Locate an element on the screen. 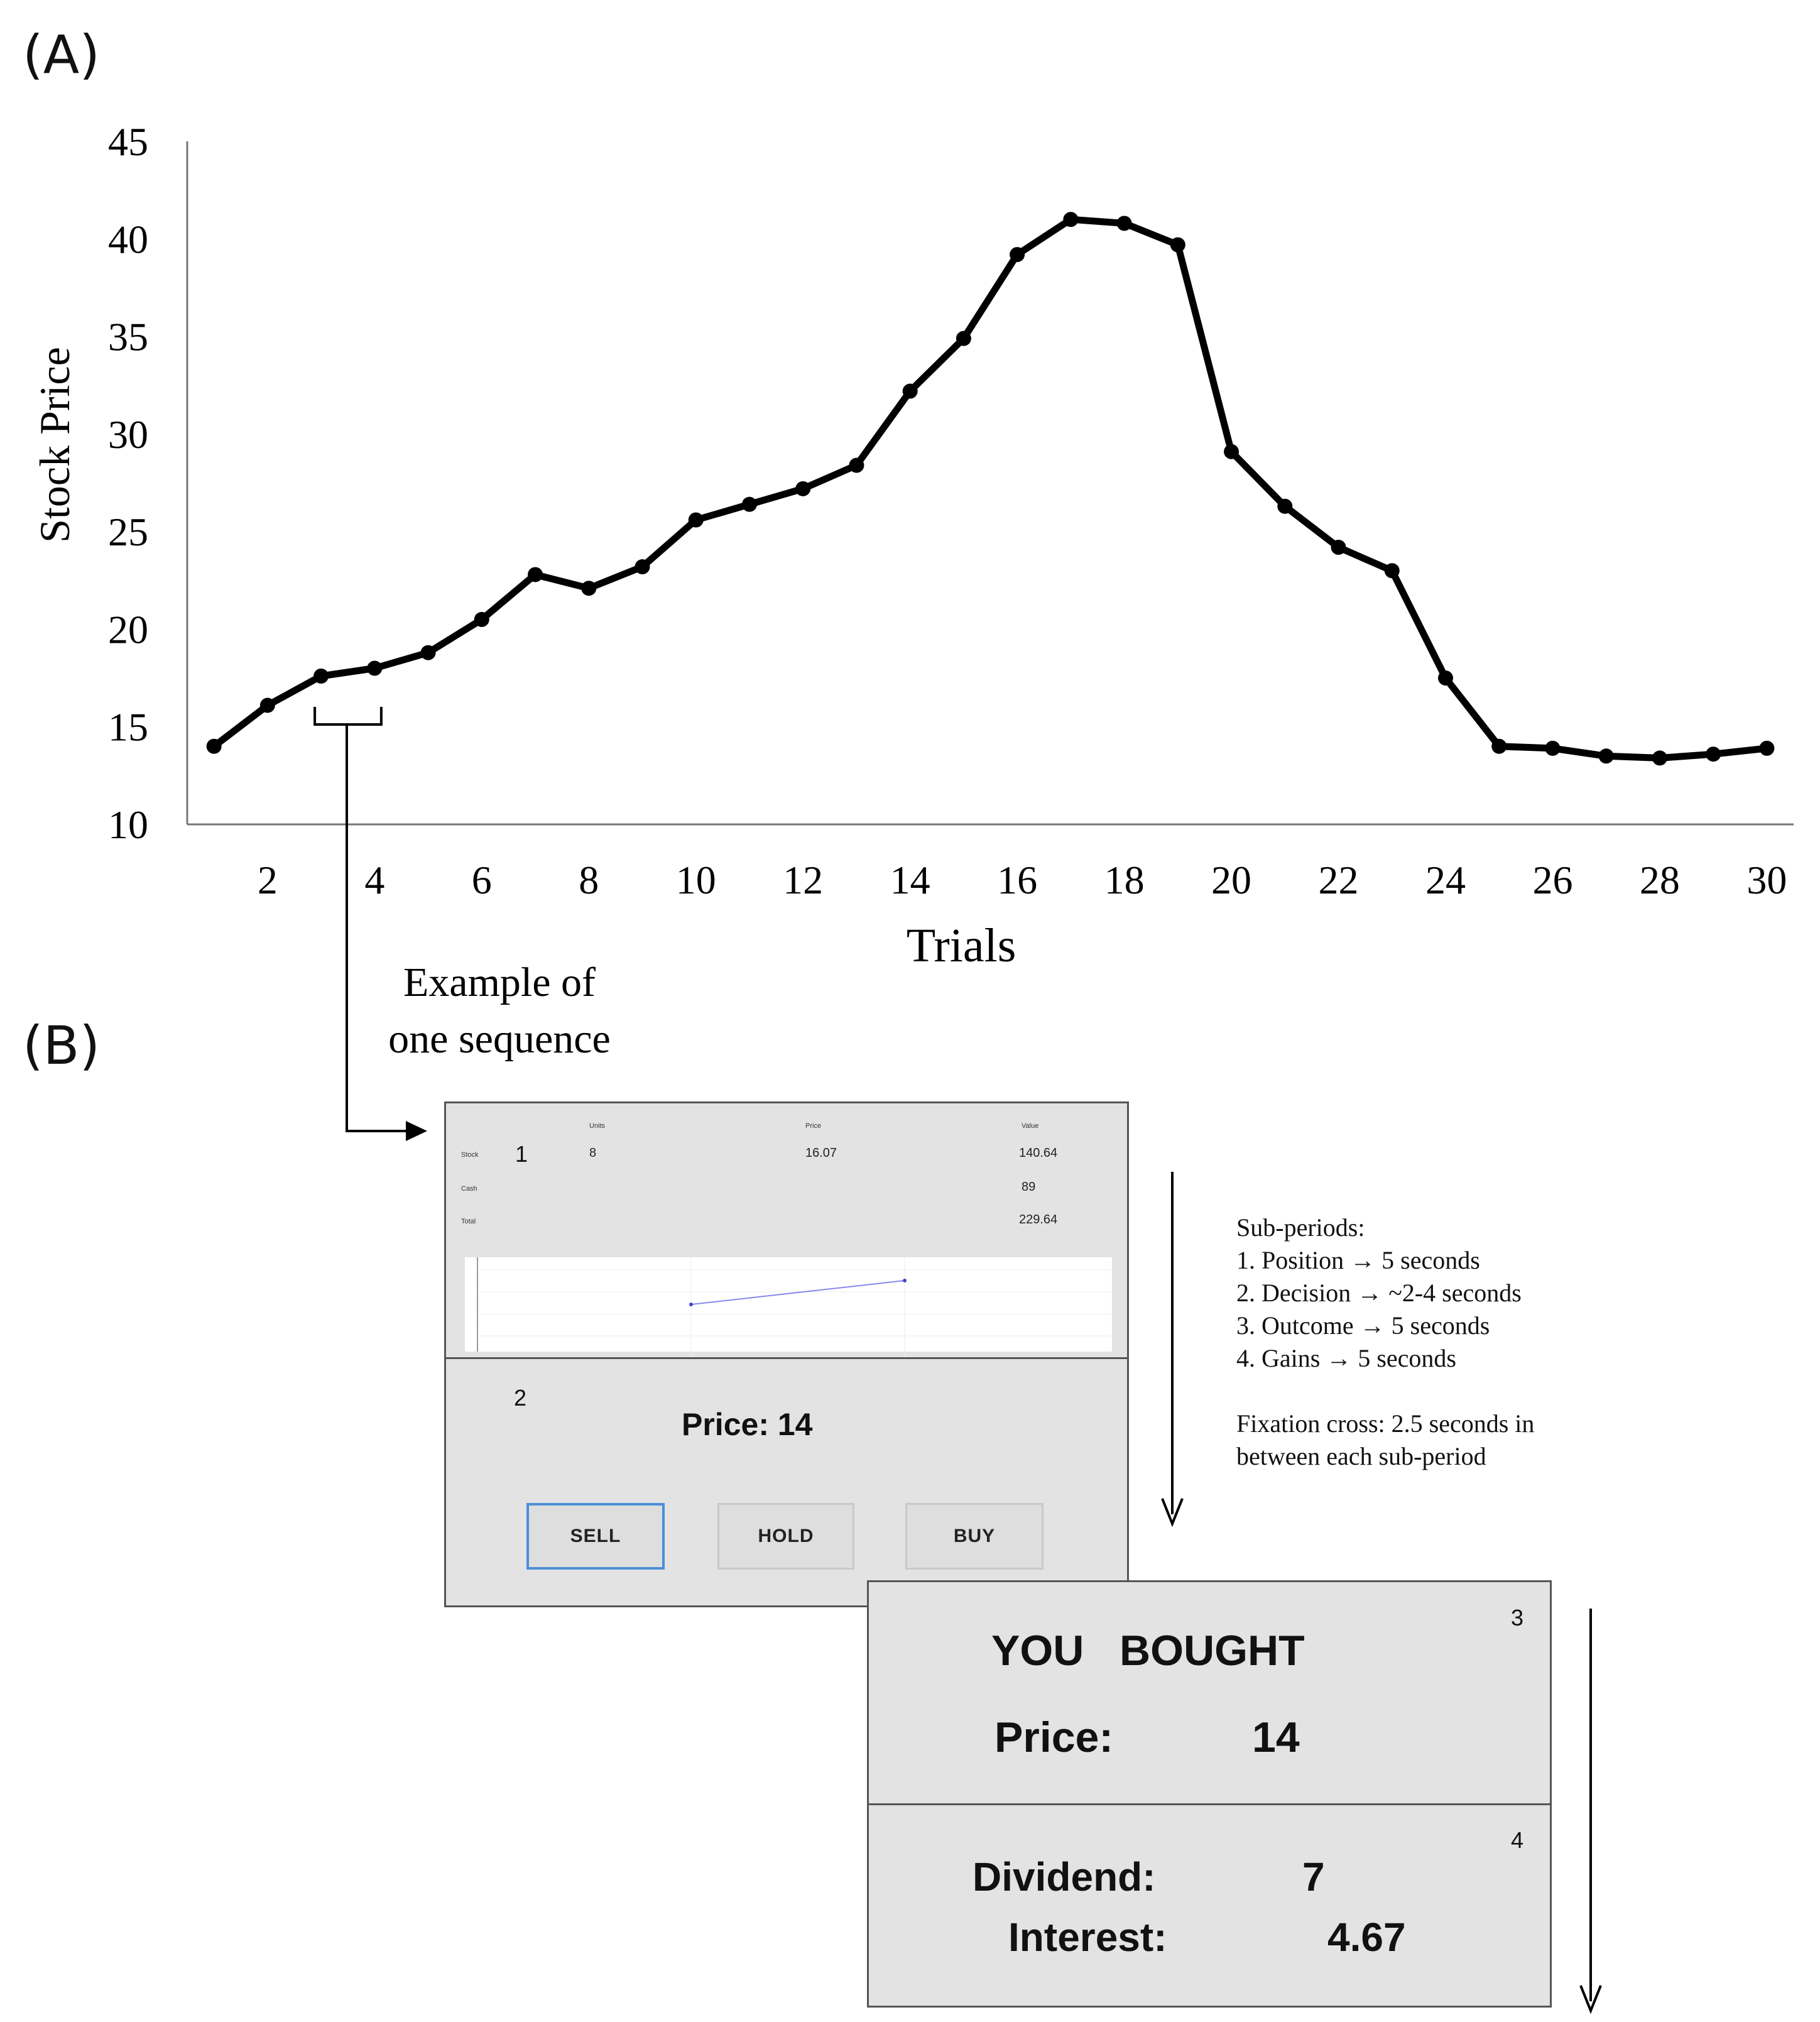  header-value: Value is located at coordinates (1030, 1126).